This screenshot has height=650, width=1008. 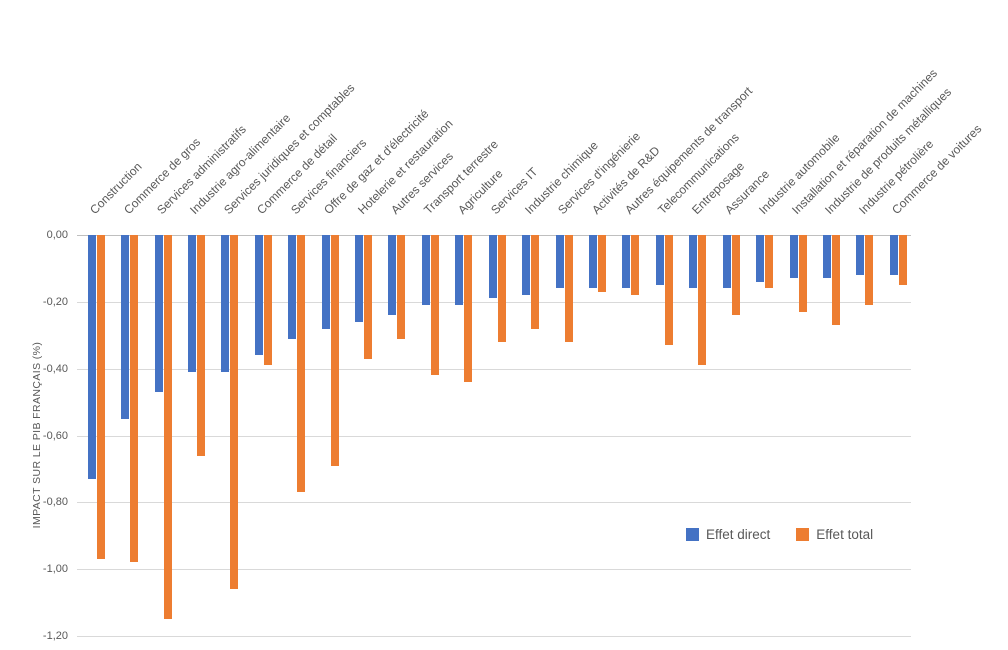 What do you see at coordinates (55, 436) in the screenshot?
I see `y-tick-label: -0,60` at bounding box center [55, 436].